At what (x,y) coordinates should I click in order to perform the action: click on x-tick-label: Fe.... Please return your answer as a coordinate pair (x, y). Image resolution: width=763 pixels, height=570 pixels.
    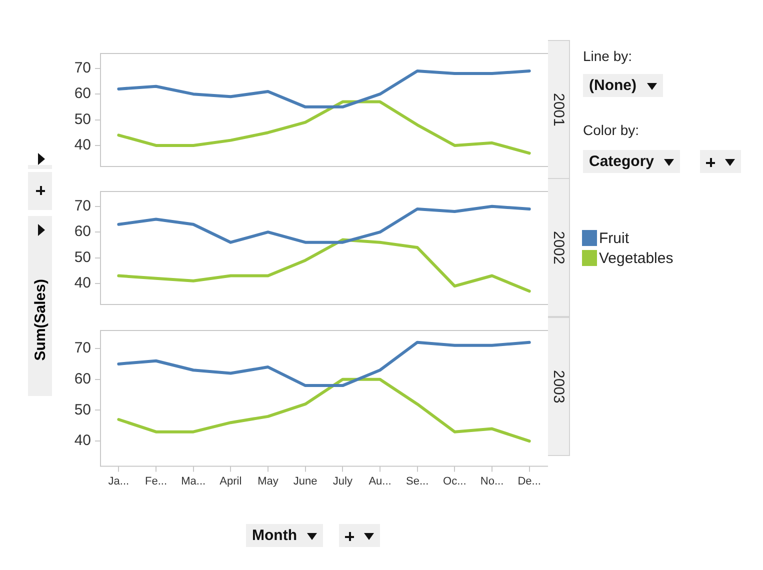
    Looking at the image, I should click on (156, 481).